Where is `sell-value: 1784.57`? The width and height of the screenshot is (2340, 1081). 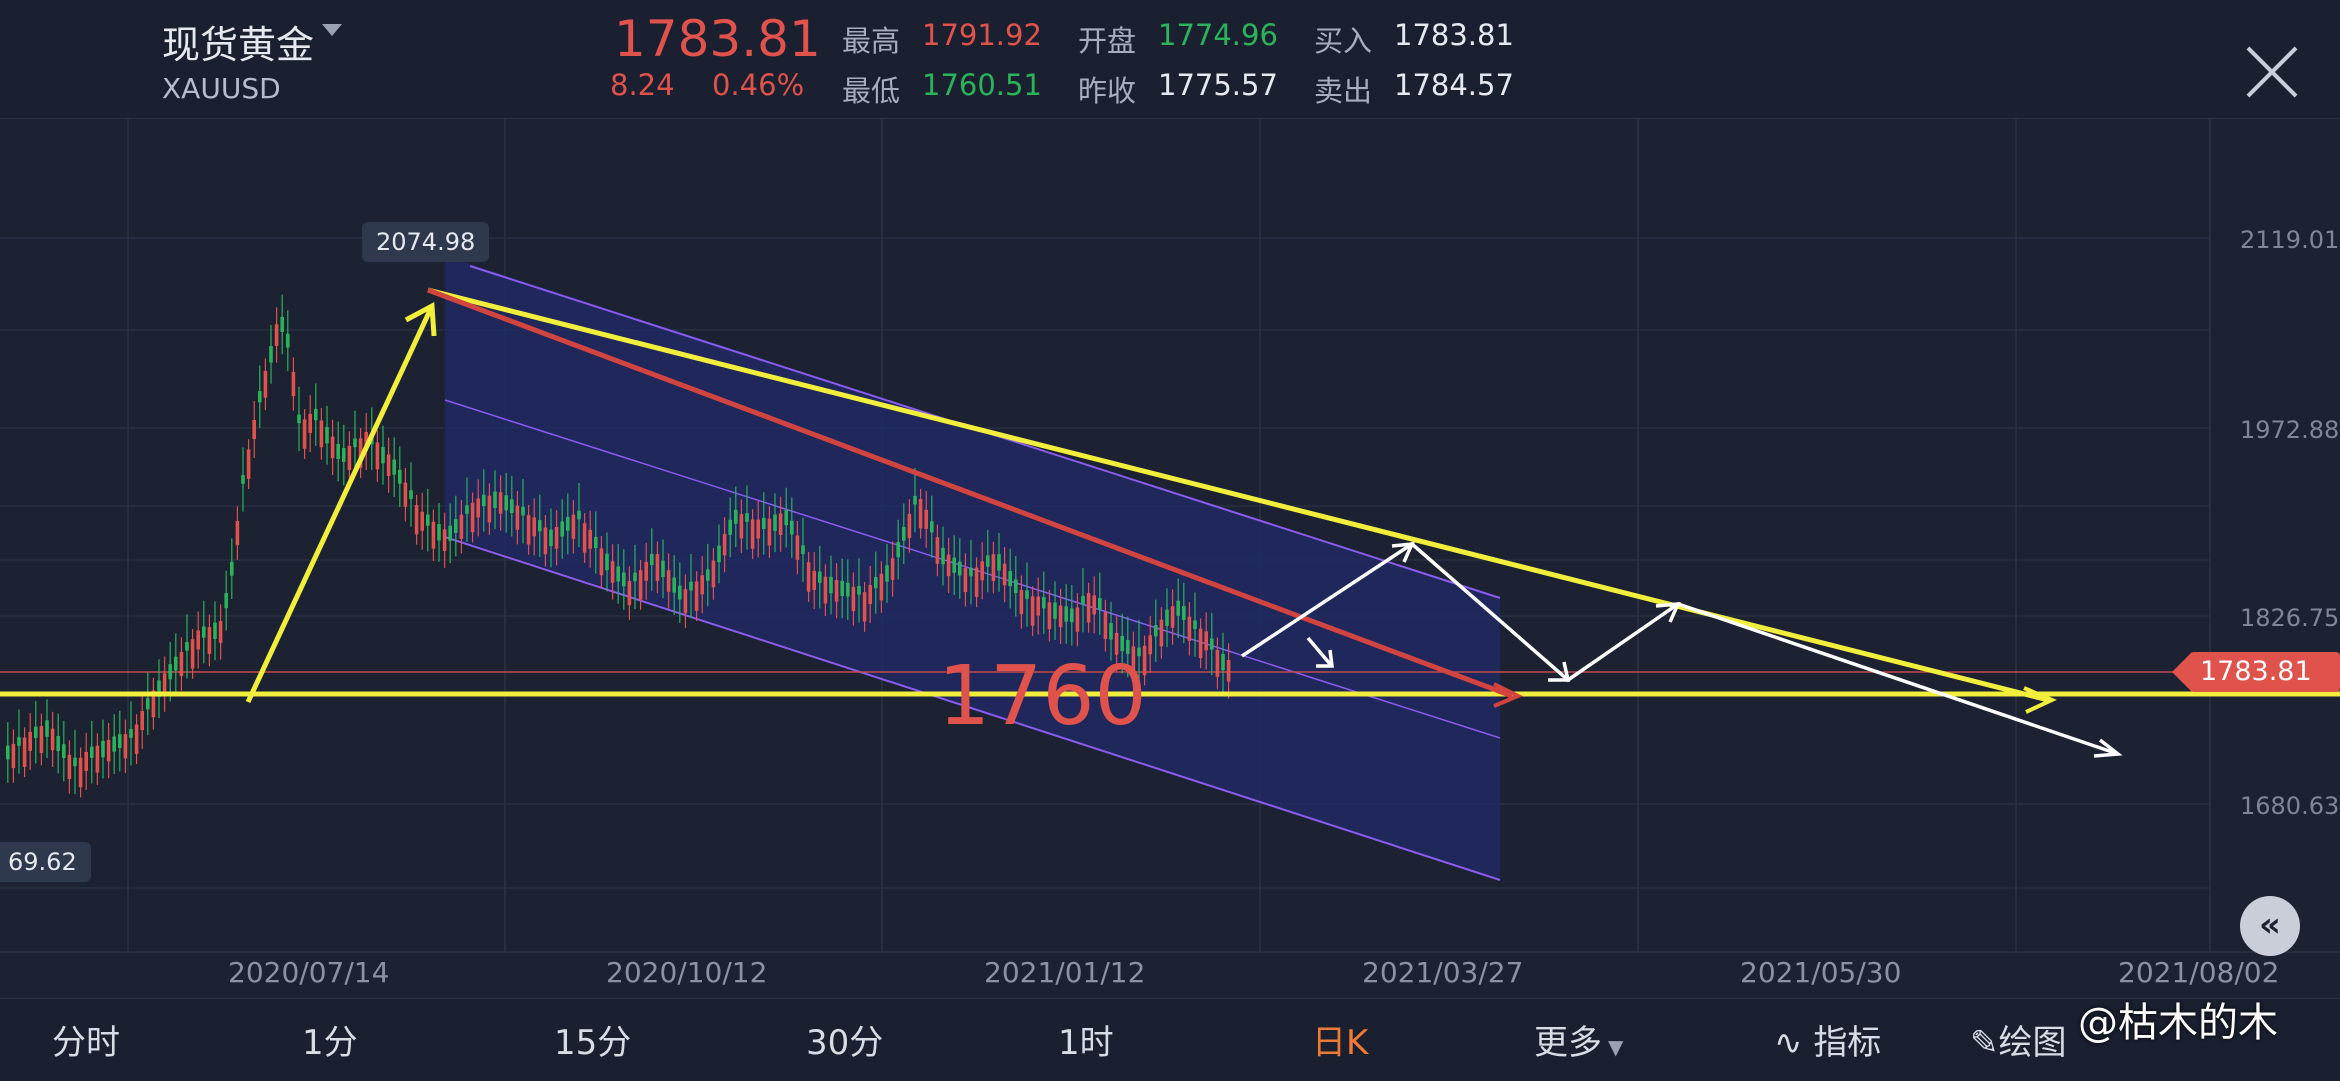
sell-value: 1784.57 is located at coordinates (1454, 85).